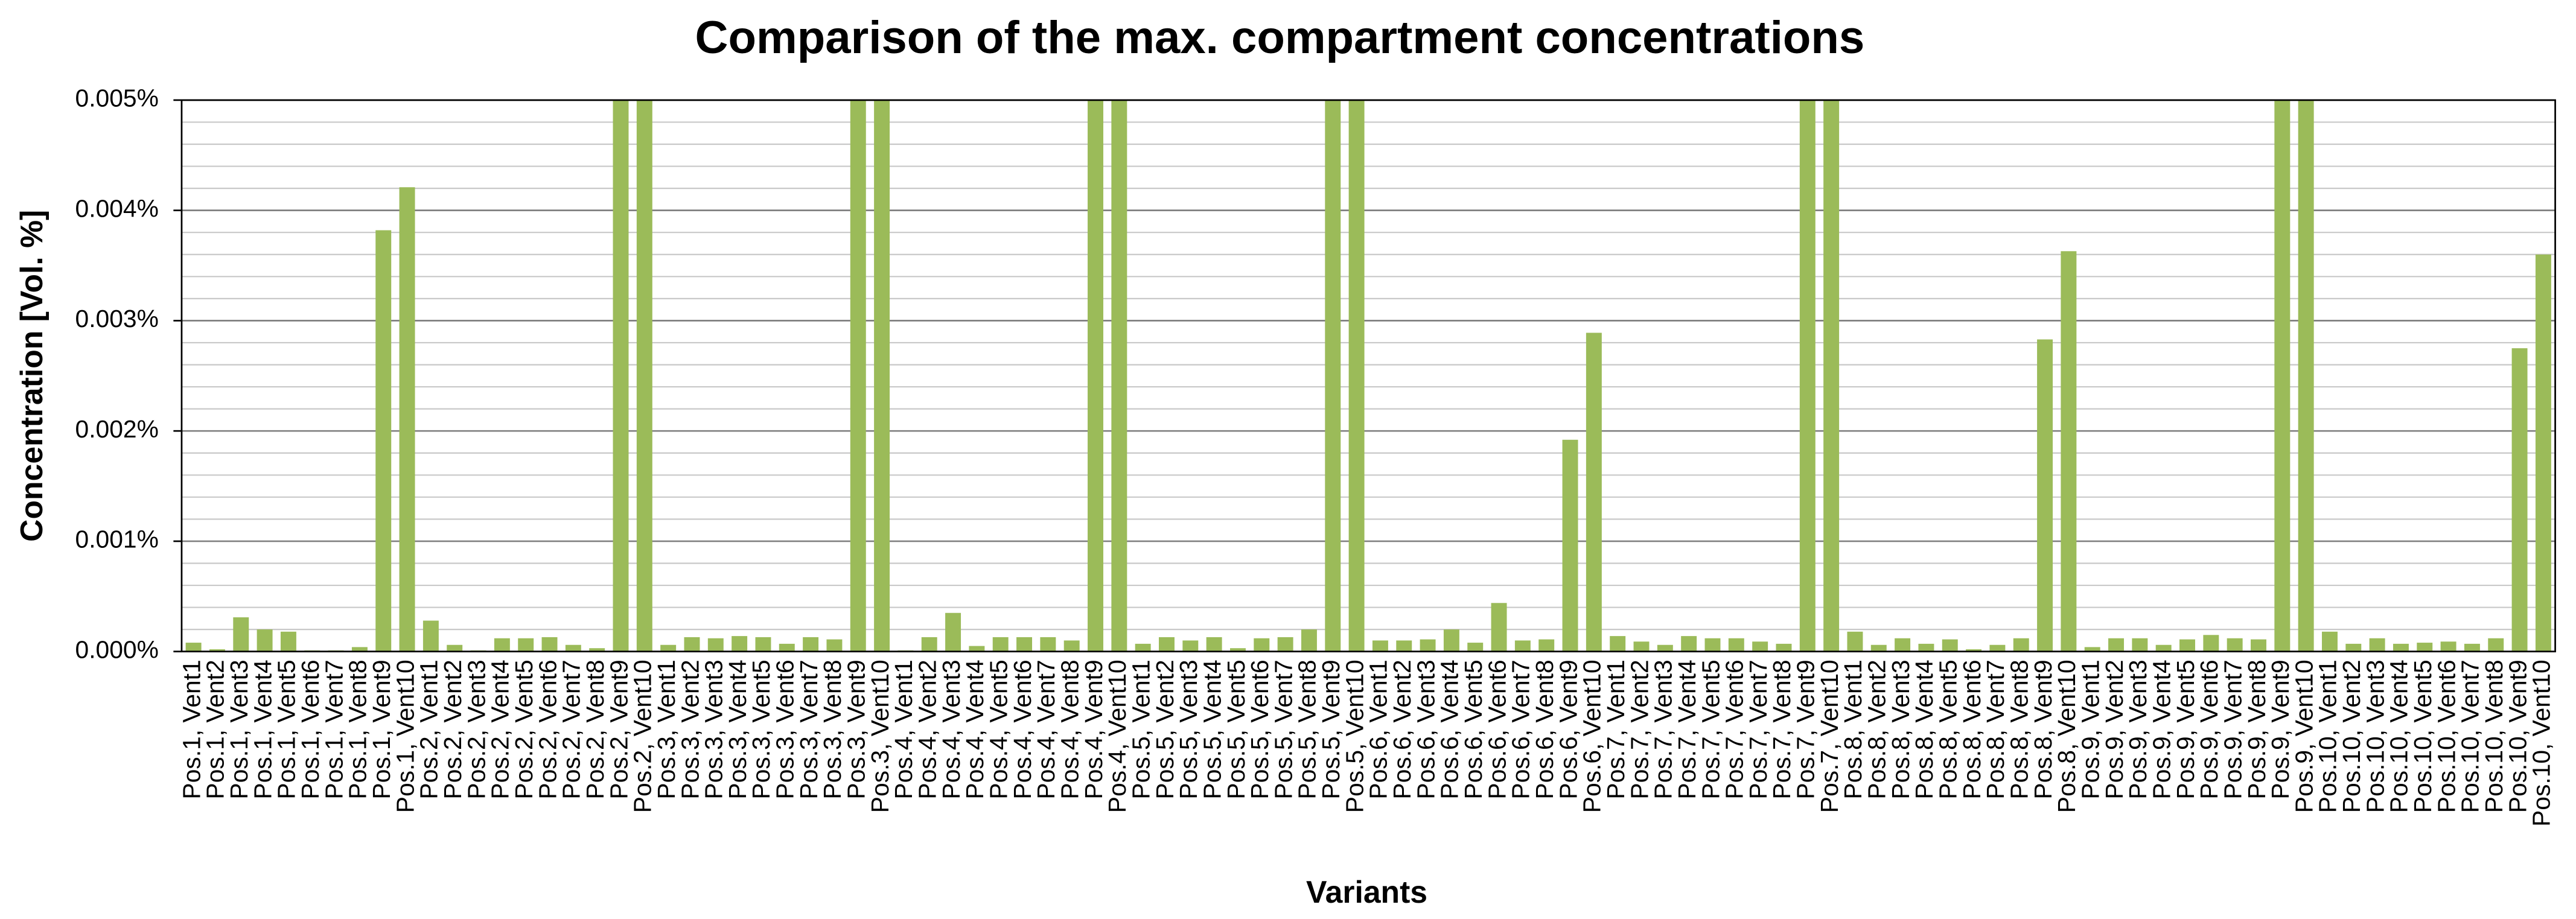  What do you see at coordinates (215, 729) in the screenshot?
I see `x-tick-label: Pos.1, Vent2` at bounding box center [215, 729].